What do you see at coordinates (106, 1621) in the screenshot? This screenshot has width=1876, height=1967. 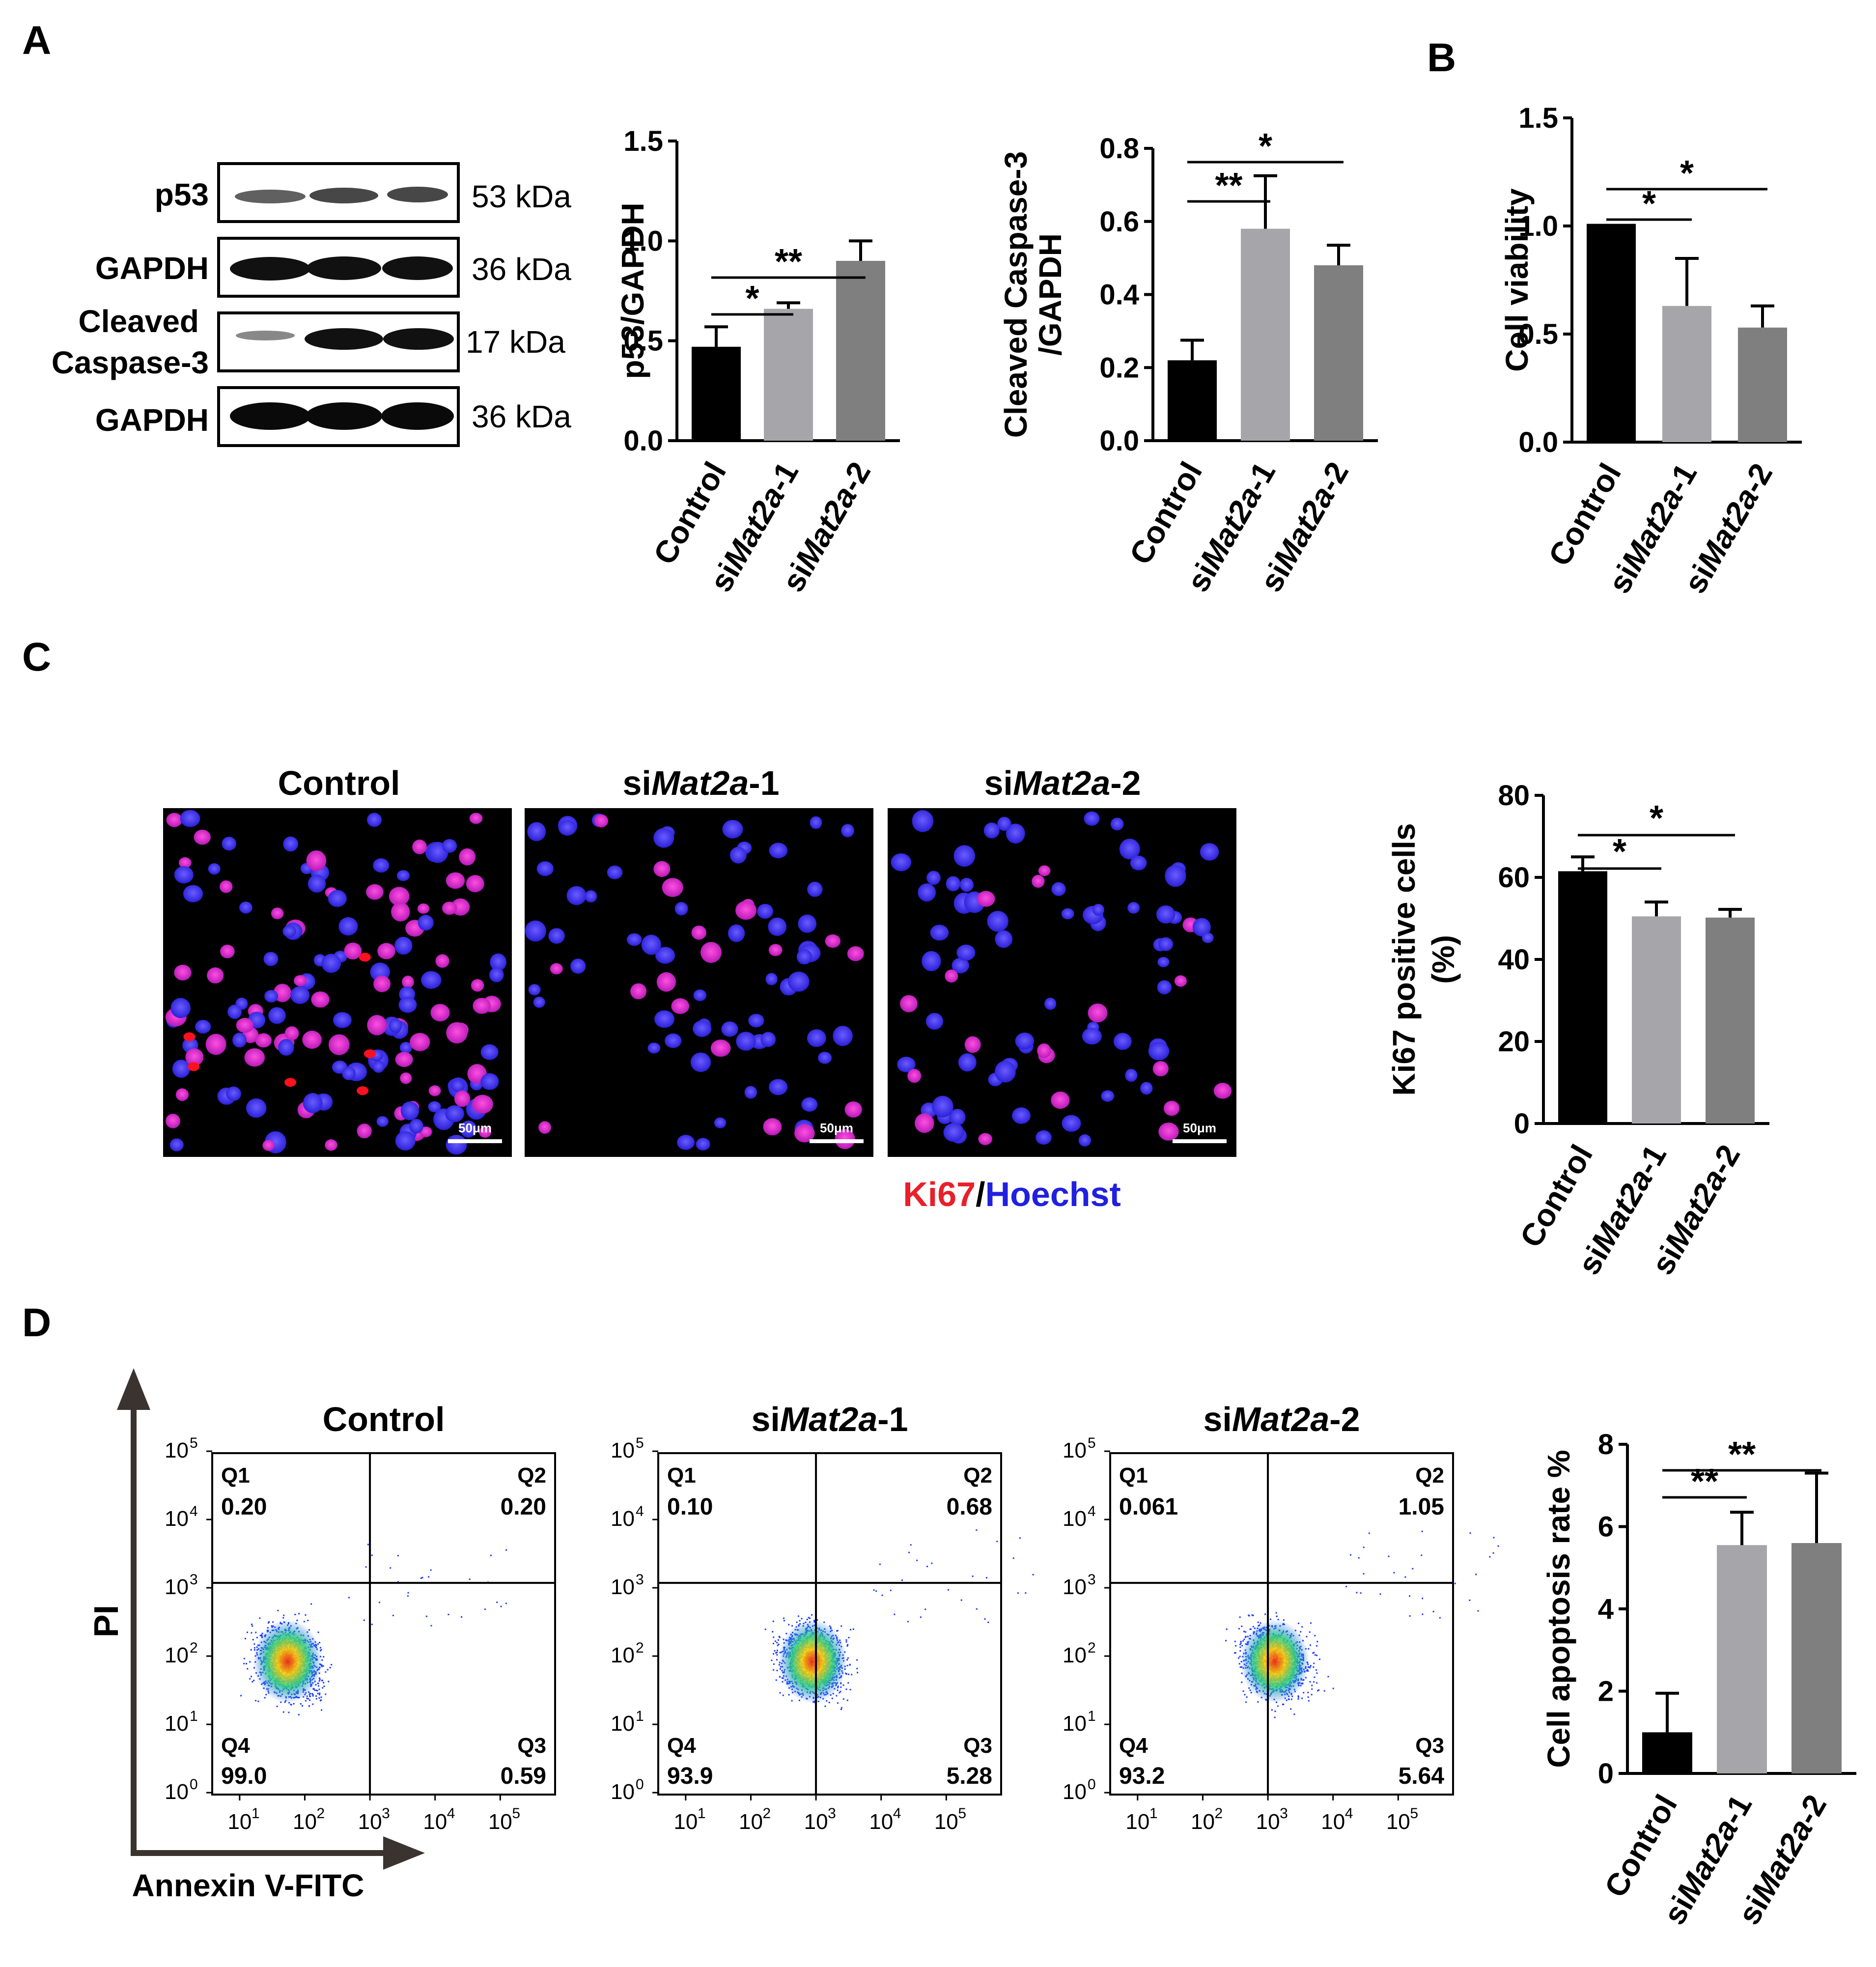 I see `pi-axis-label: PI` at bounding box center [106, 1621].